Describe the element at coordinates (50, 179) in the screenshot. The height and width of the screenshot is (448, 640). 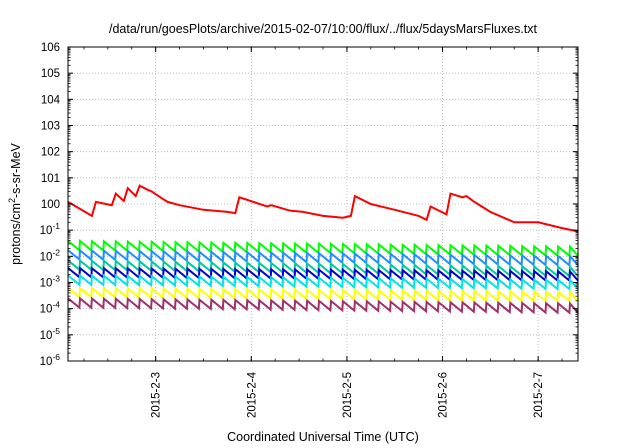
I see `y-tick-label: 101` at that location.